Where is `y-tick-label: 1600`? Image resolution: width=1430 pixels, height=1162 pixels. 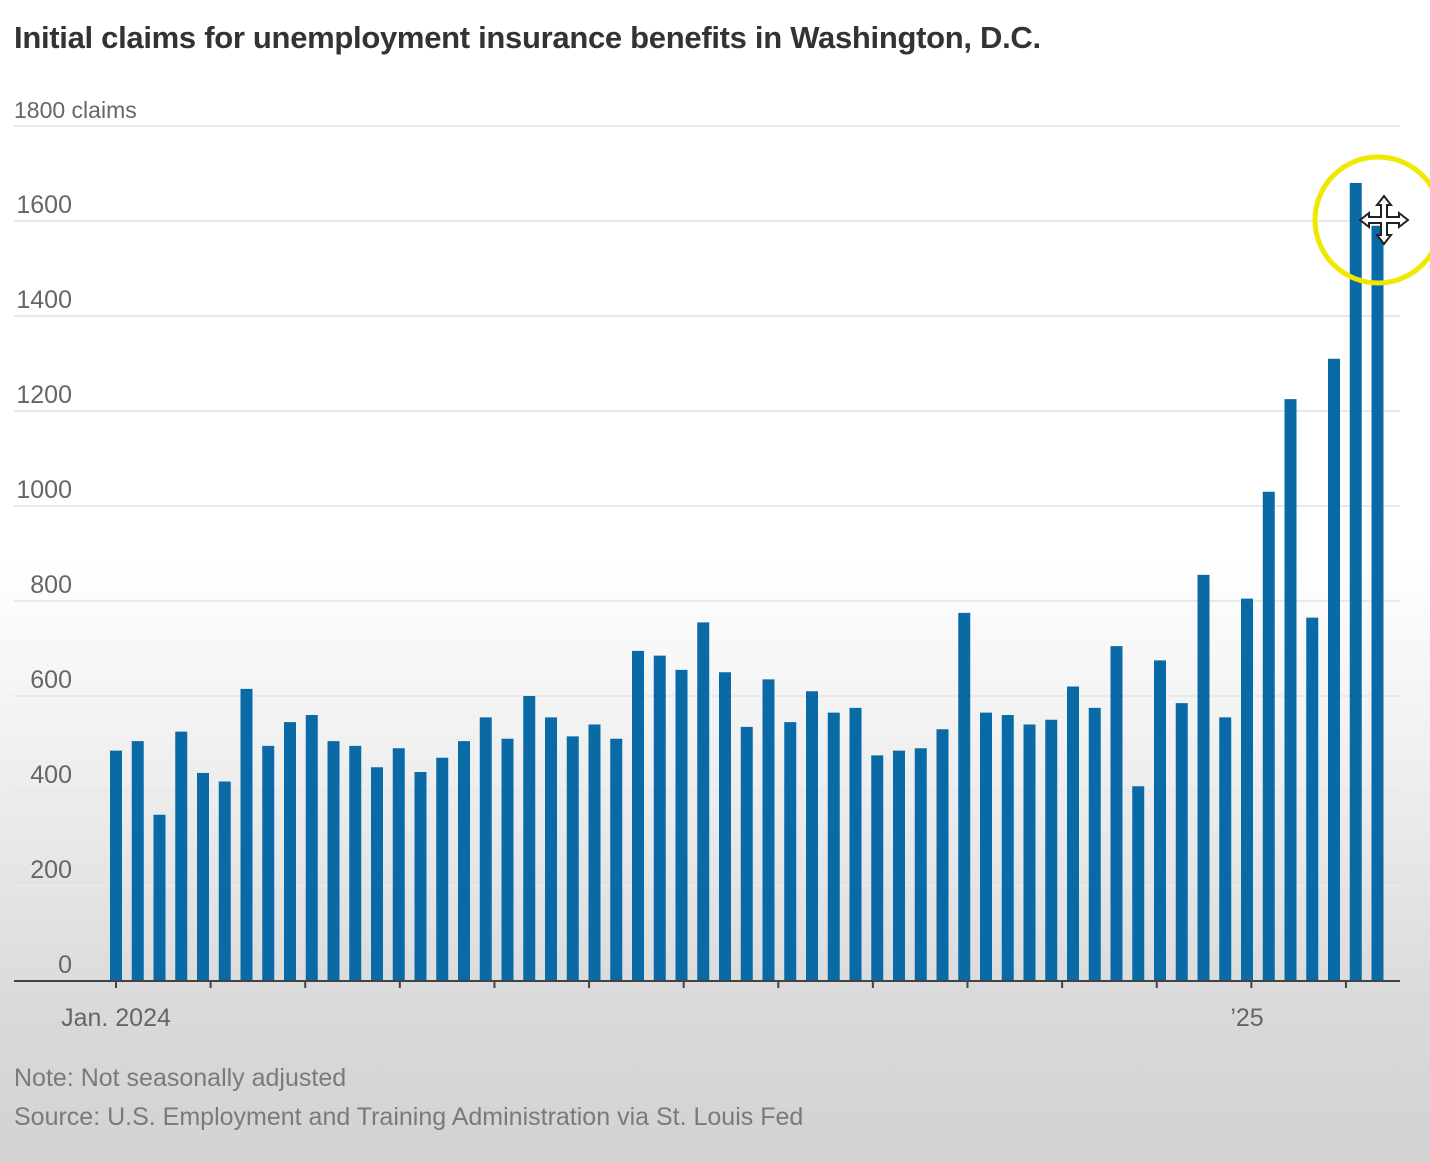 y-tick-label: 1600 is located at coordinates (44, 205).